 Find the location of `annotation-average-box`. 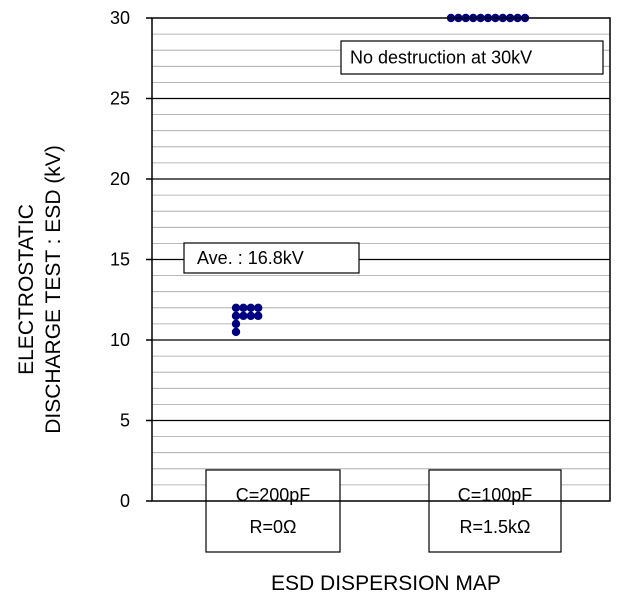

annotation-average-box is located at coordinates (271, 258).